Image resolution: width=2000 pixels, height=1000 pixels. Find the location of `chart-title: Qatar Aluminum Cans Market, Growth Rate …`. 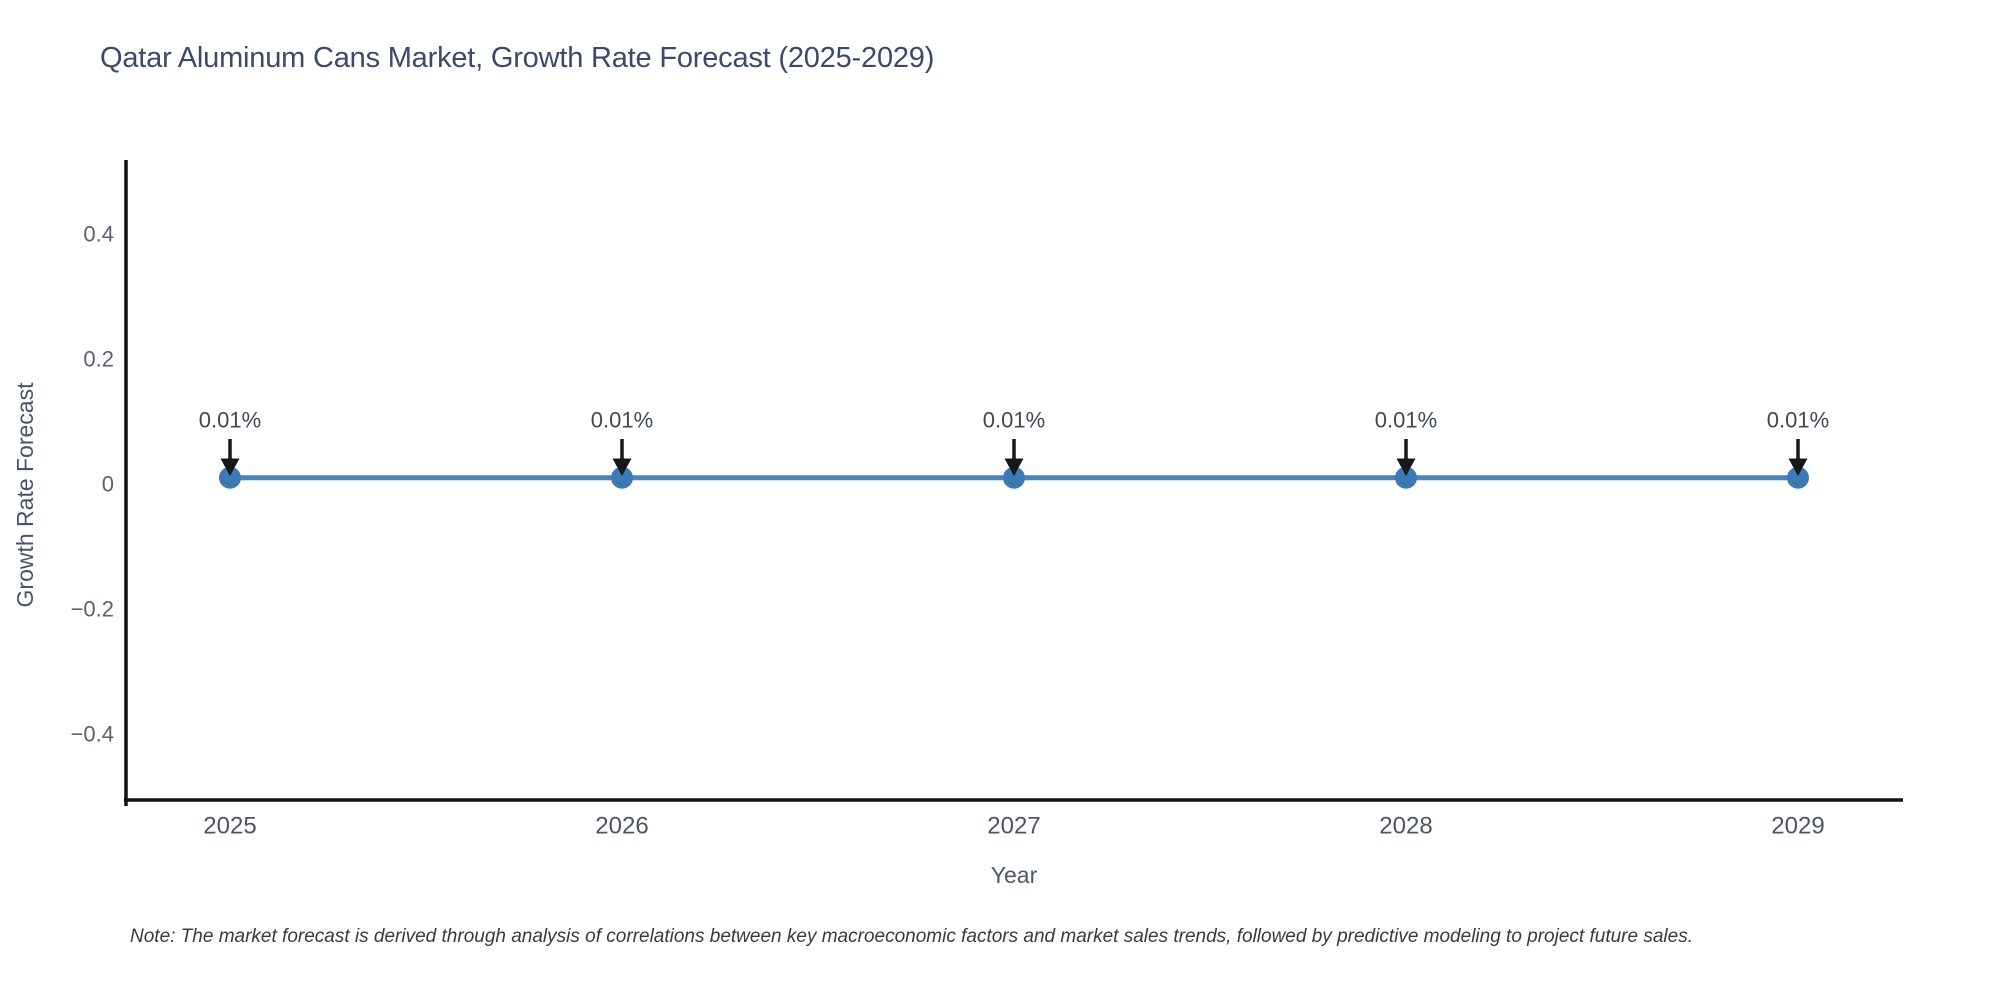

chart-title: Qatar Aluminum Cans Market, Growth Rate … is located at coordinates (517, 58).